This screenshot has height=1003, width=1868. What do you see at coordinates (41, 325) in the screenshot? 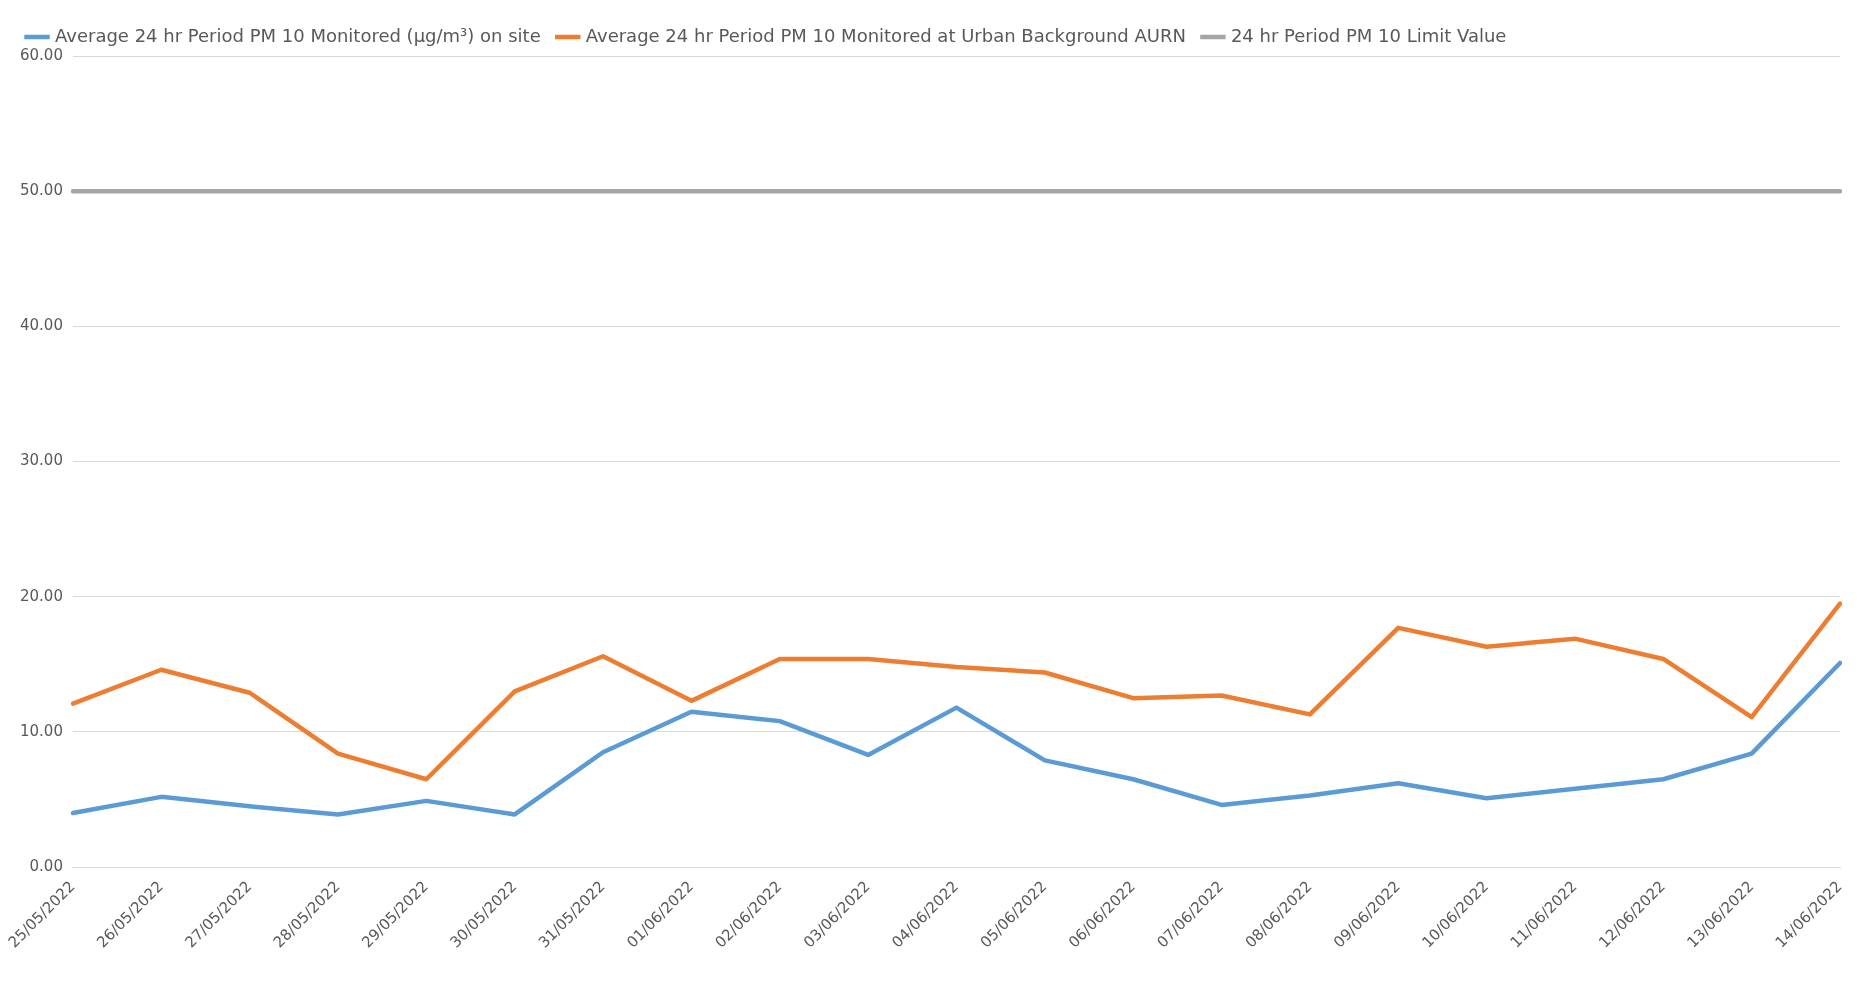
I see `y-tick-label: 40.00` at bounding box center [41, 325].